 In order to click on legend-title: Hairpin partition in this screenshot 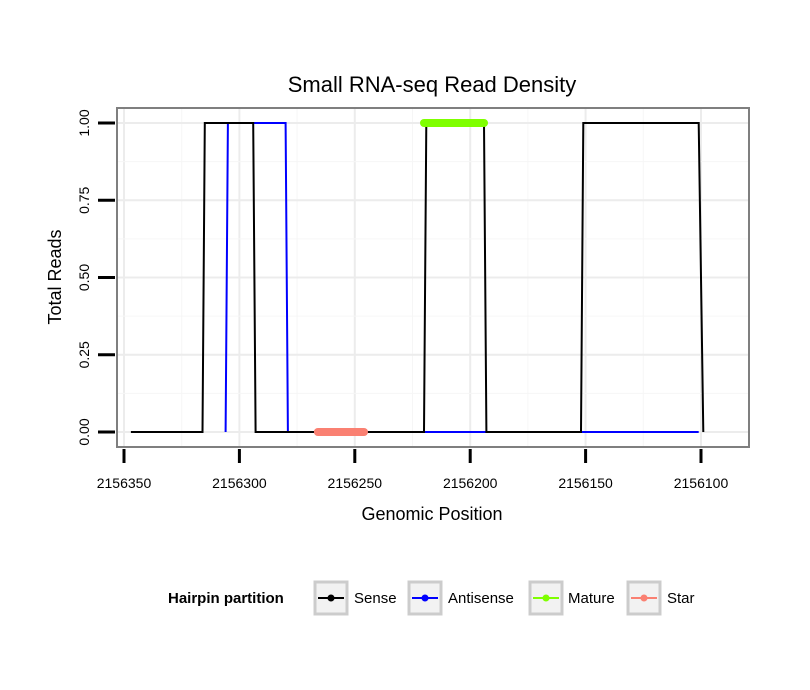, I will do `click(226, 598)`.